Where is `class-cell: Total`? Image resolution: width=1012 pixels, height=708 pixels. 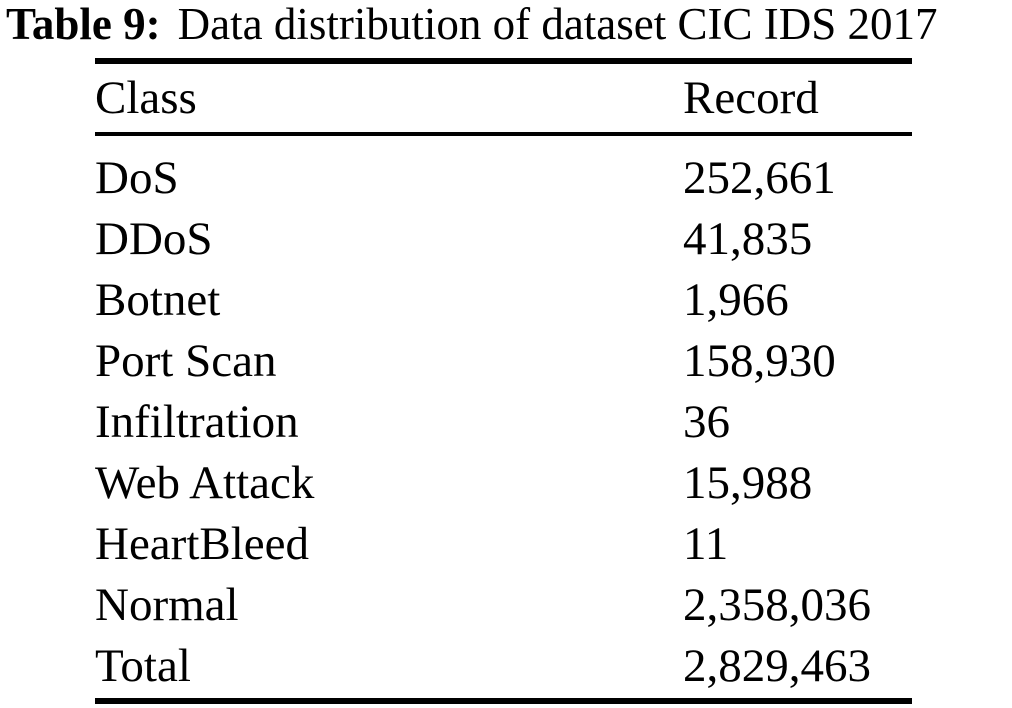
class-cell: Total is located at coordinates (143, 665).